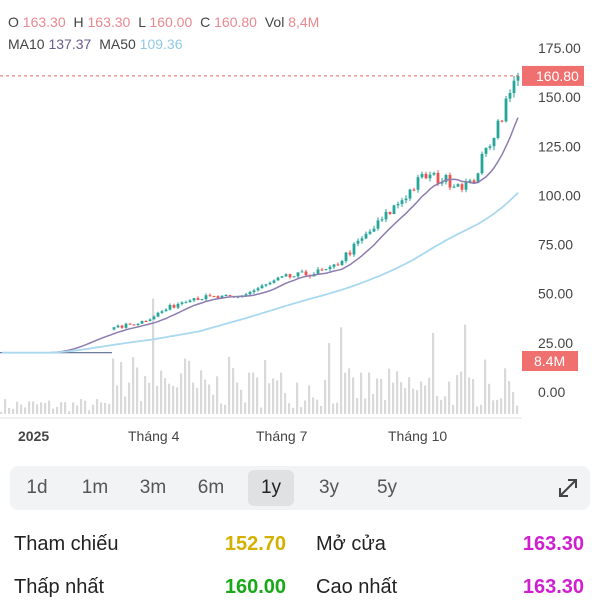 Image resolution: width=600 pixels, height=600 pixels. What do you see at coordinates (551, 392) in the screenshot?
I see `price-axis-label: 0.00` at bounding box center [551, 392].